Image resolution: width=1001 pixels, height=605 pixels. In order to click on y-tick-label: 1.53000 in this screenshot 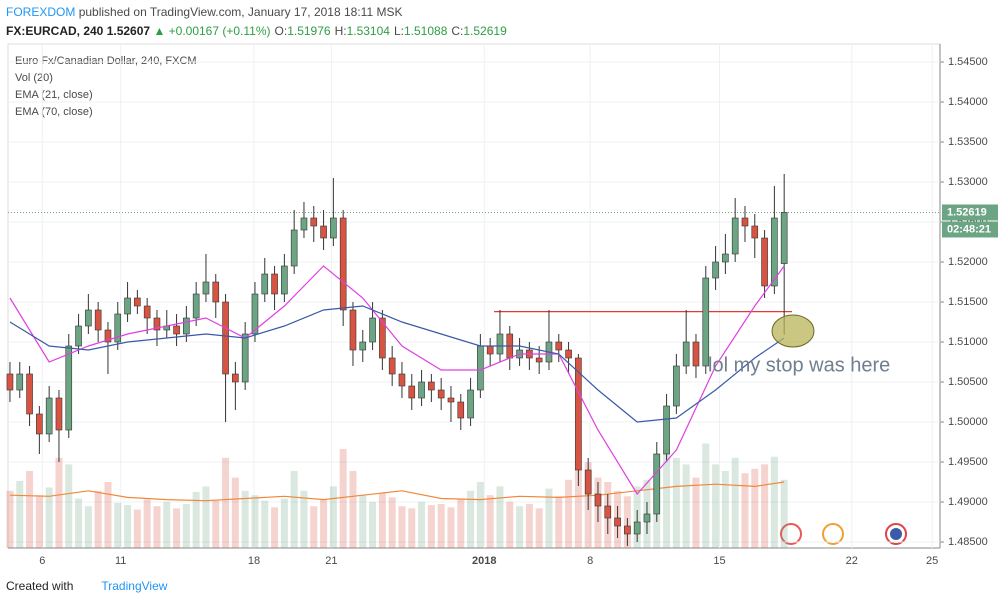, I will do `click(968, 182)`.